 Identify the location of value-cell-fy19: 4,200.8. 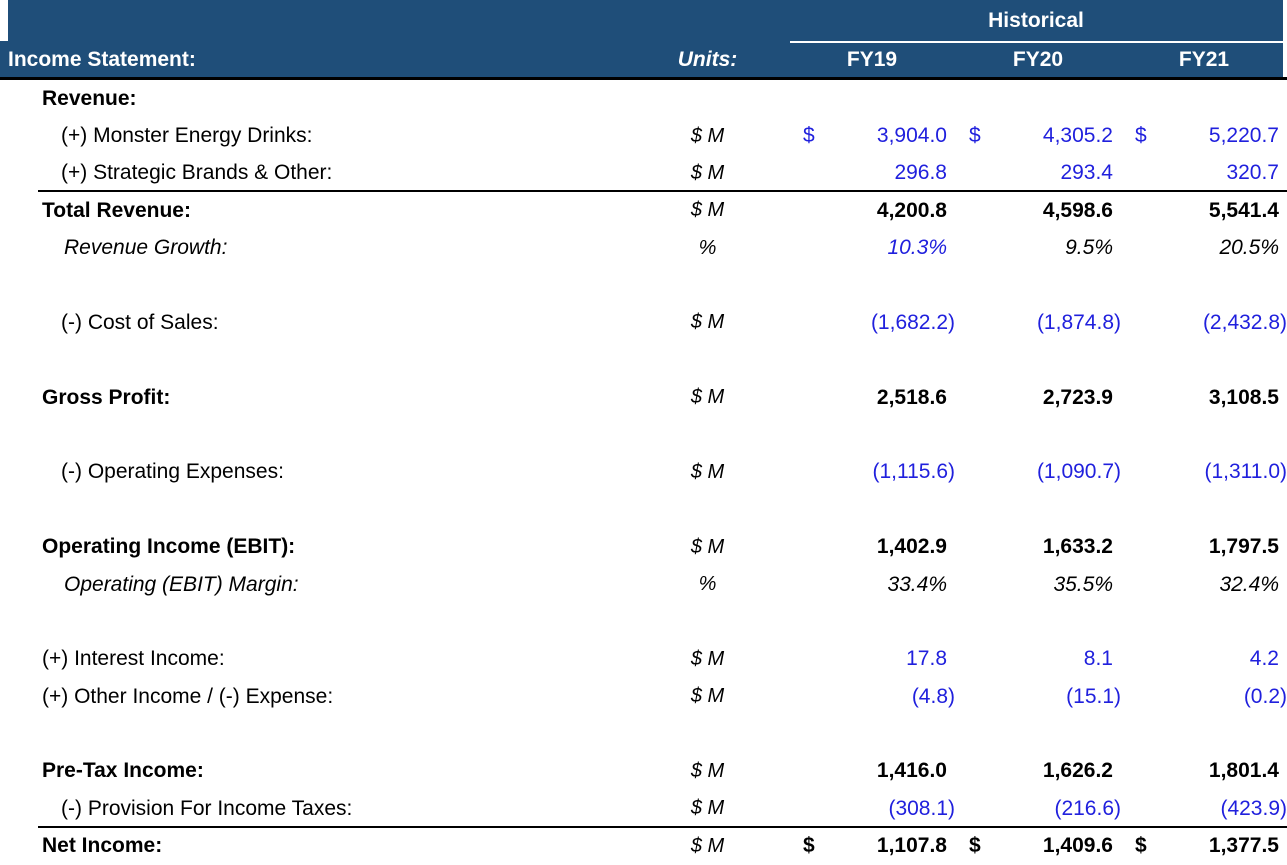
(872, 211).